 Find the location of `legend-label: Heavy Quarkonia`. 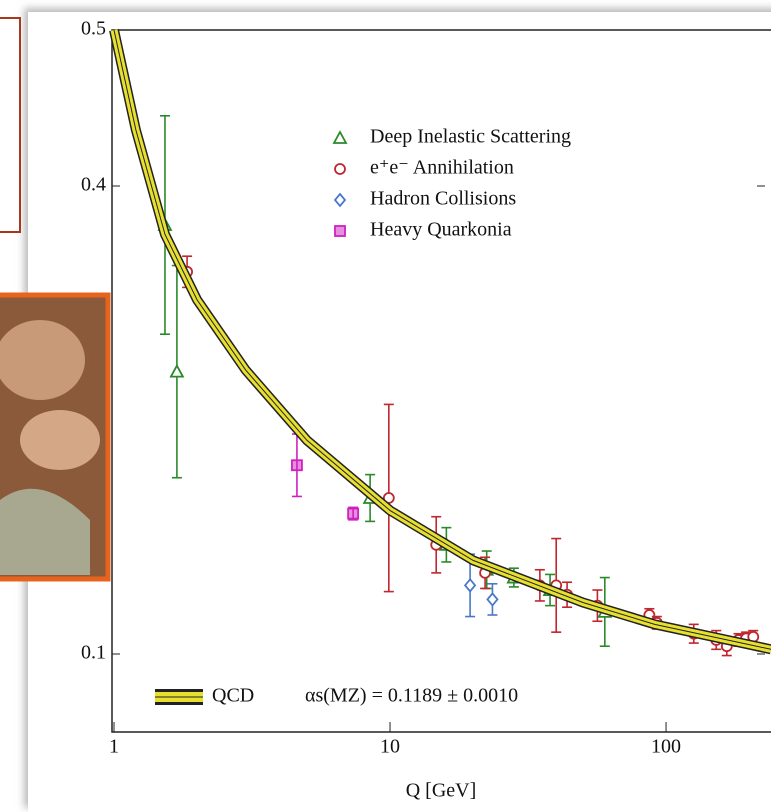

legend-label: Heavy Quarkonia is located at coordinates (441, 230).